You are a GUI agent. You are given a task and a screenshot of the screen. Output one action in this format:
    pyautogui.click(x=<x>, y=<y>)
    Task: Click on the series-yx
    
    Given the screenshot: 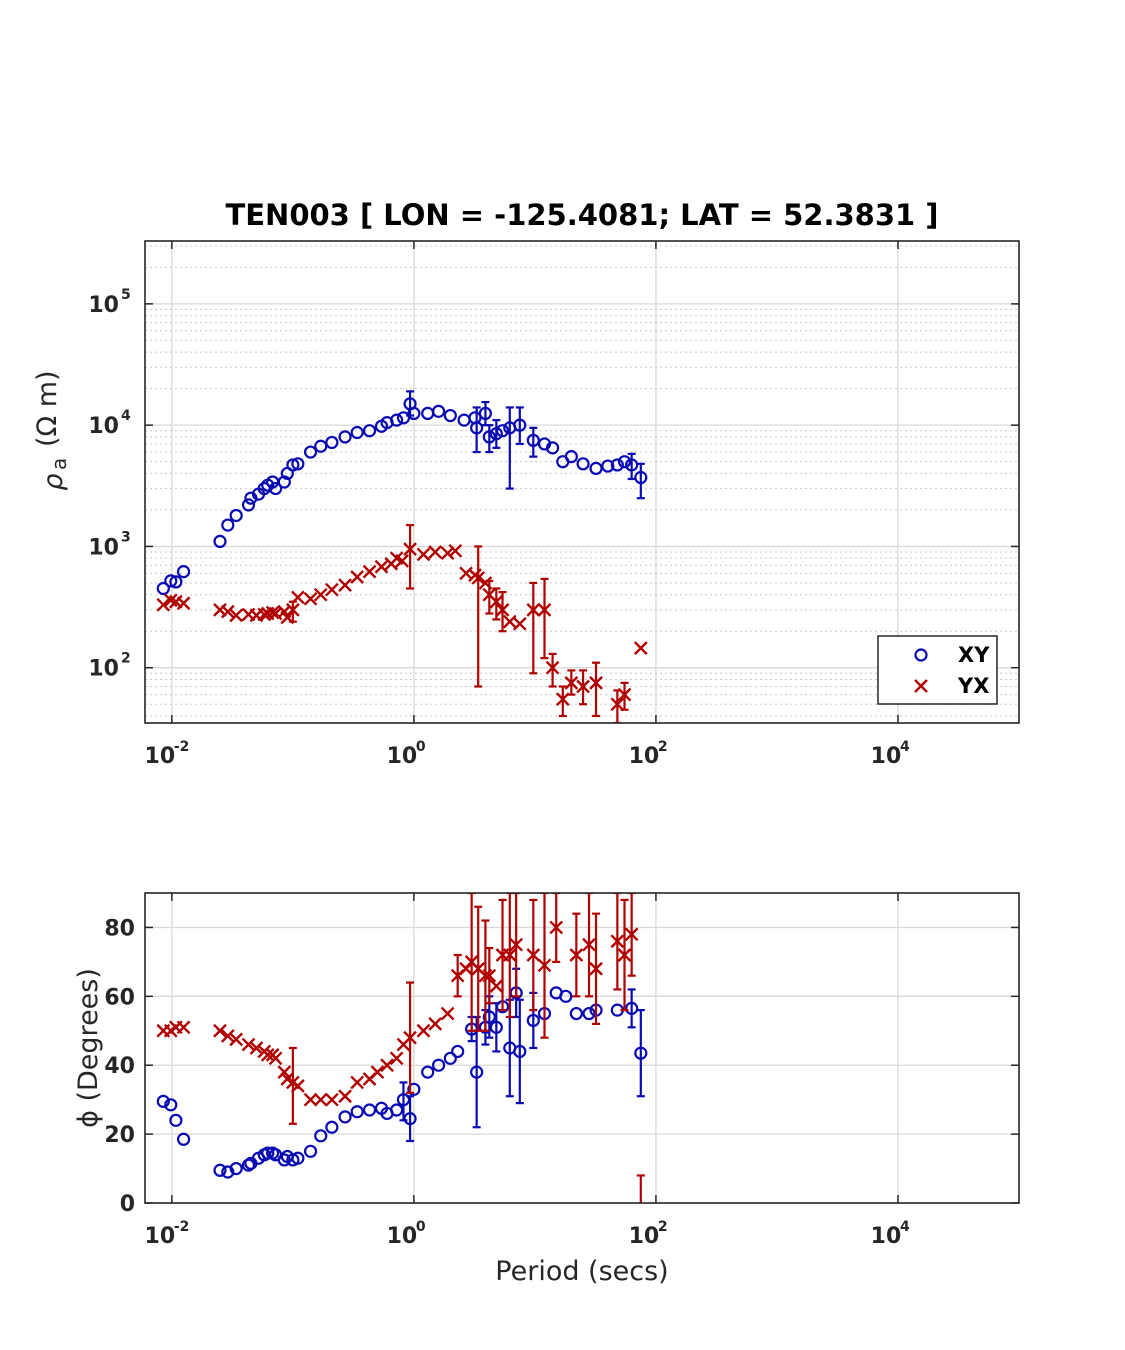 What is the action you would take?
    pyautogui.click(x=400, y=1048)
    